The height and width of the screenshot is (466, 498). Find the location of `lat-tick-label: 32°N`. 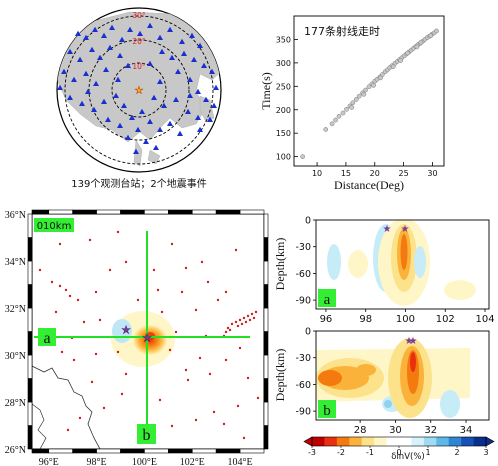

lat-tick-label: 32°N is located at coordinates (15, 309).